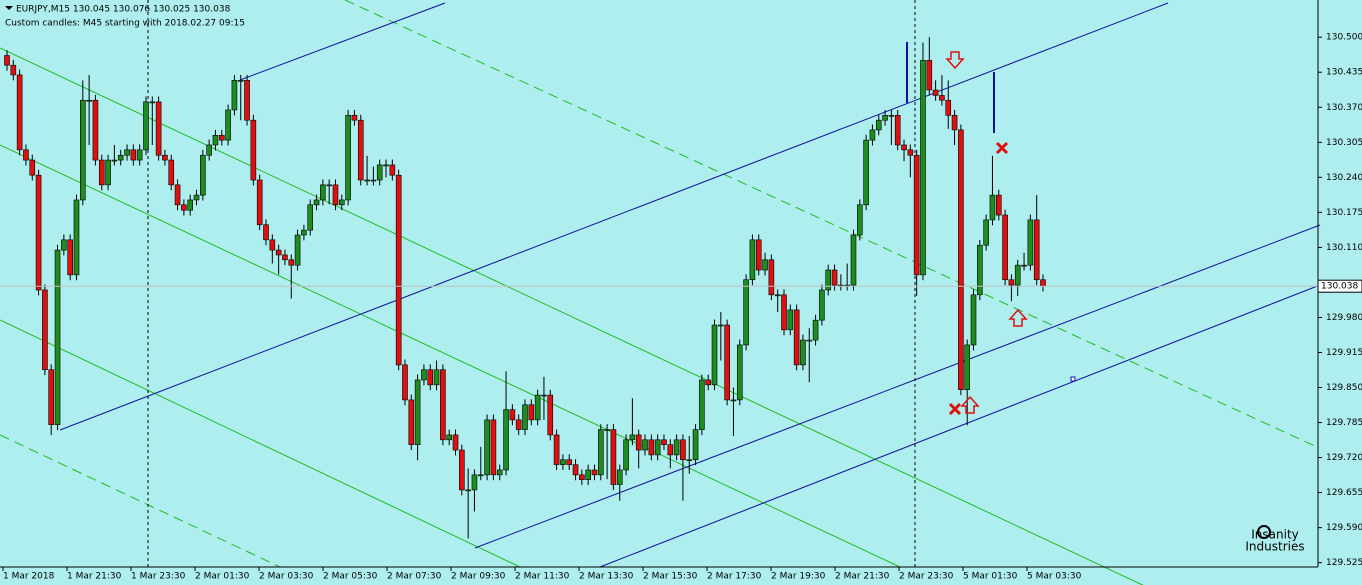 This screenshot has height=585, width=1362. I want to click on y-tick-label: 129.980, so click(1344, 318).